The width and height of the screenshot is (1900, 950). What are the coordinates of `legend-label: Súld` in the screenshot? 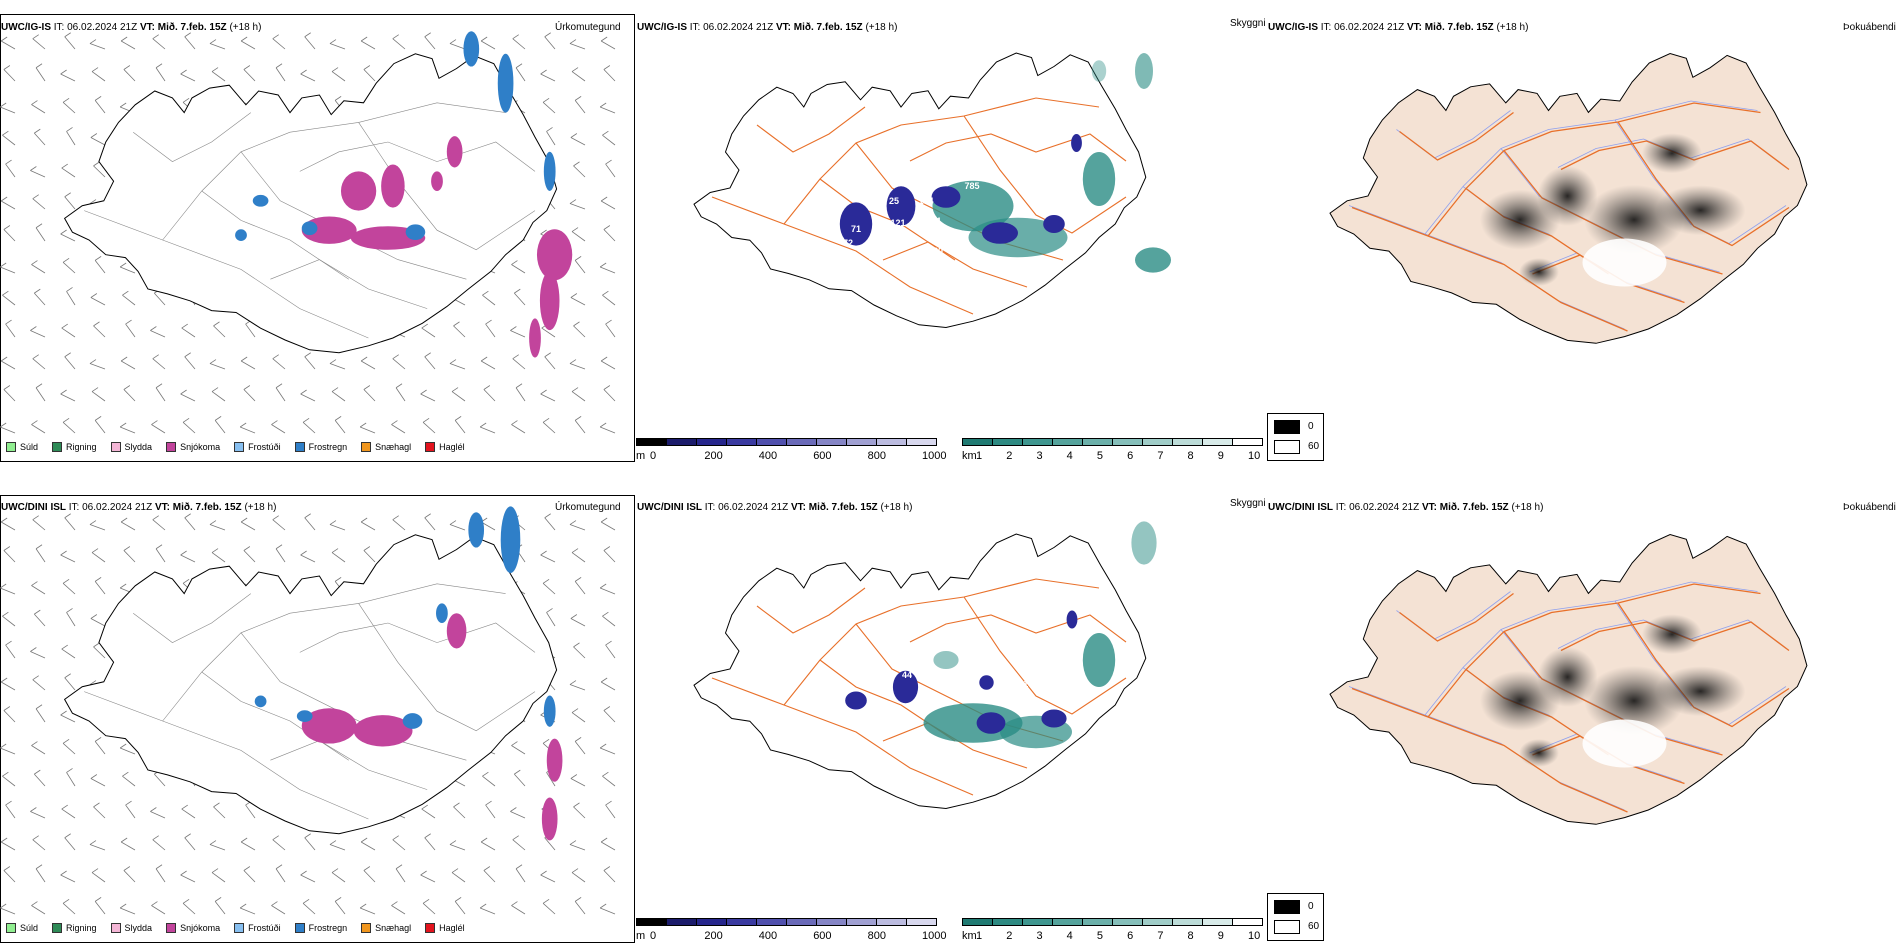 It's located at (29, 928).